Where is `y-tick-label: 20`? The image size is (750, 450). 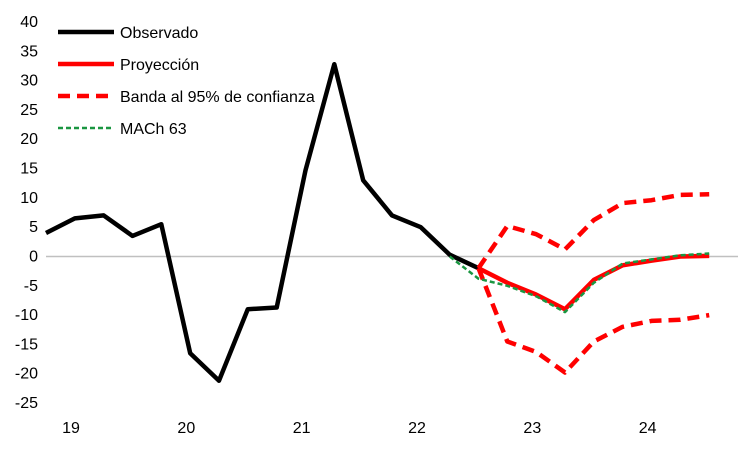
y-tick-label: 20 is located at coordinates (29, 139).